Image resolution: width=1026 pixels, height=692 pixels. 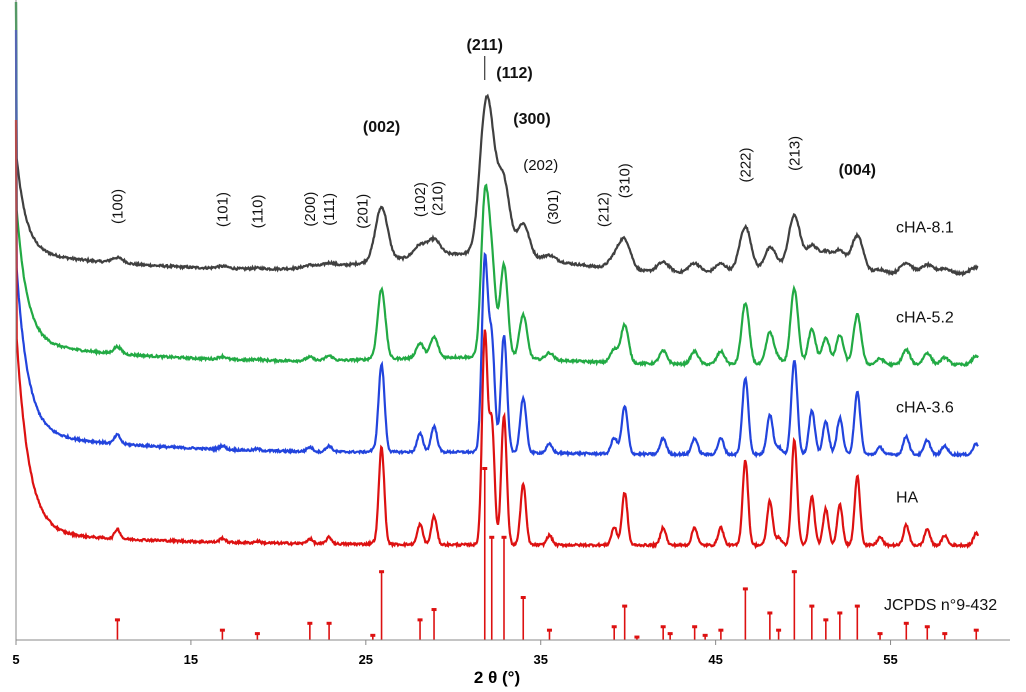 What do you see at coordinates (540, 659) in the screenshot?
I see `x-tick-label: 35` at bounding box center [540, 659].